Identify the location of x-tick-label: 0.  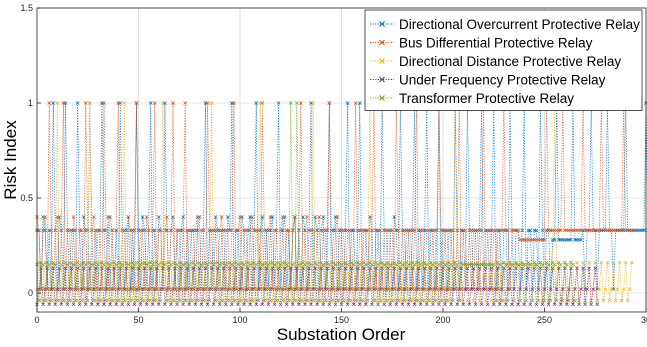
(36, 320).